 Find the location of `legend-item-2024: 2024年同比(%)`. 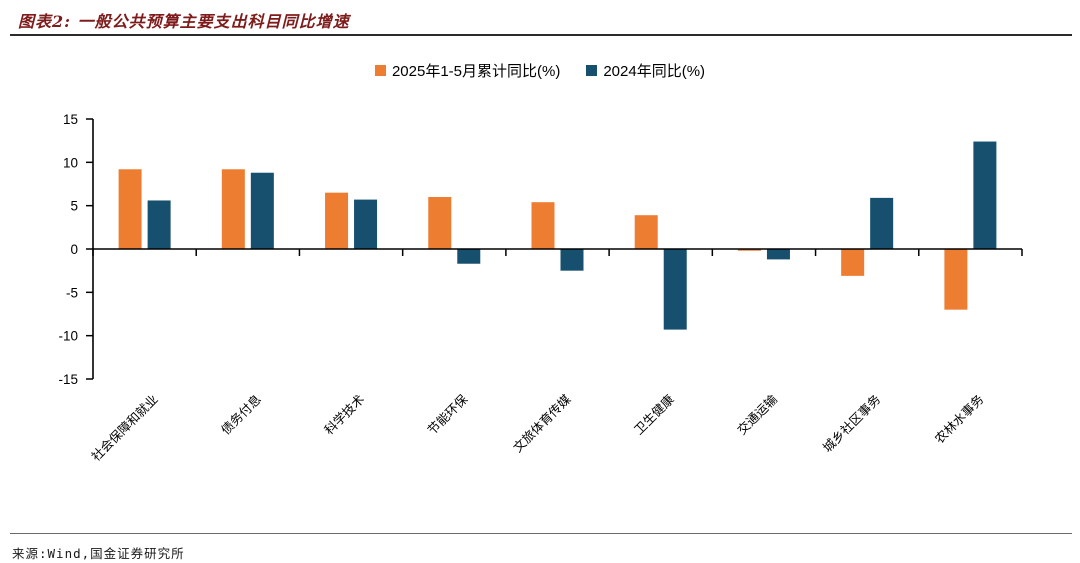

legend-item-2024: 2024年同比(%) is located at coordinates (645, 70).